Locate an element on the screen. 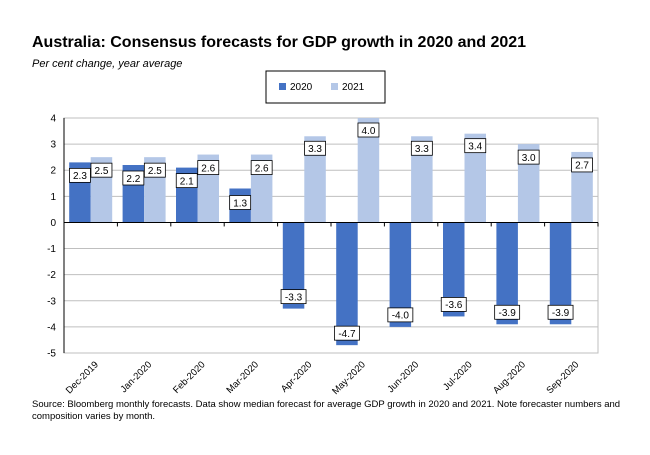 The height and width of the screenshot is (455, 650). bar-2020-may-2020 is located at coordinates (347, 284).